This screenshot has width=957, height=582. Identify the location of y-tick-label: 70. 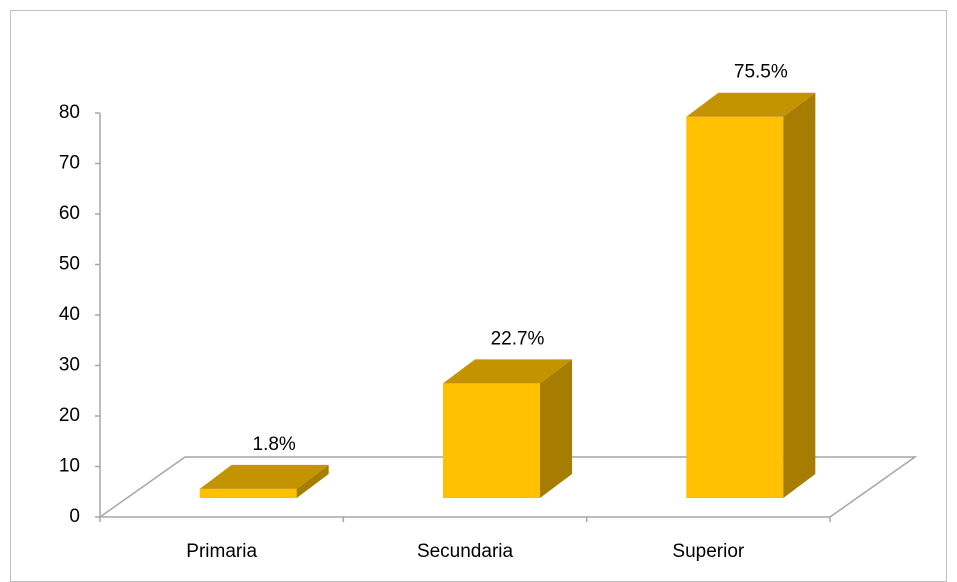
(69, 163).